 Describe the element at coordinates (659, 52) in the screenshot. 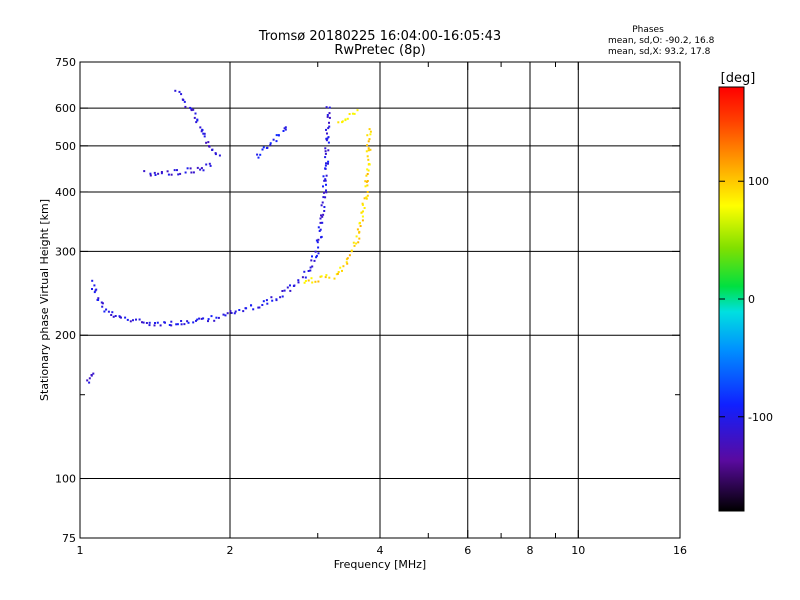

I see `legend-line-x: mean, sd,X: 93.2, 17.8` at that location.